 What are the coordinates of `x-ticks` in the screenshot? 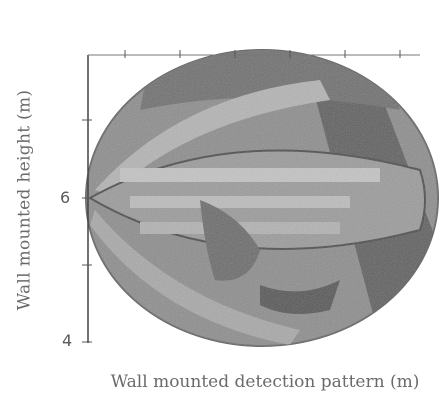 It's located at (262, 54).